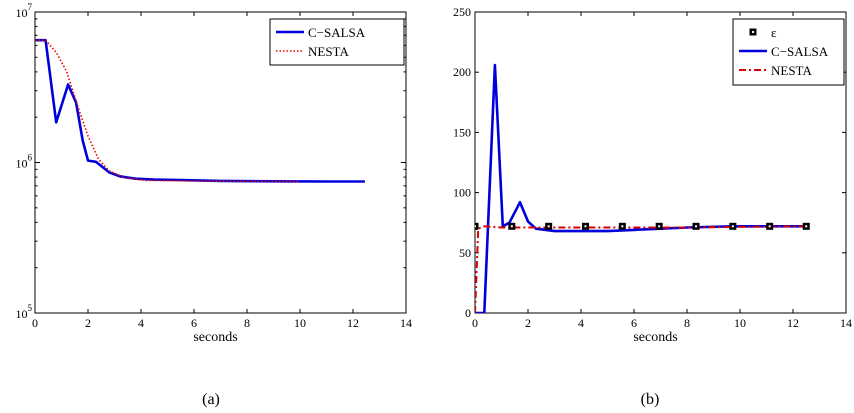  I want to click on y-tick-label: 106, so click(24, 162).